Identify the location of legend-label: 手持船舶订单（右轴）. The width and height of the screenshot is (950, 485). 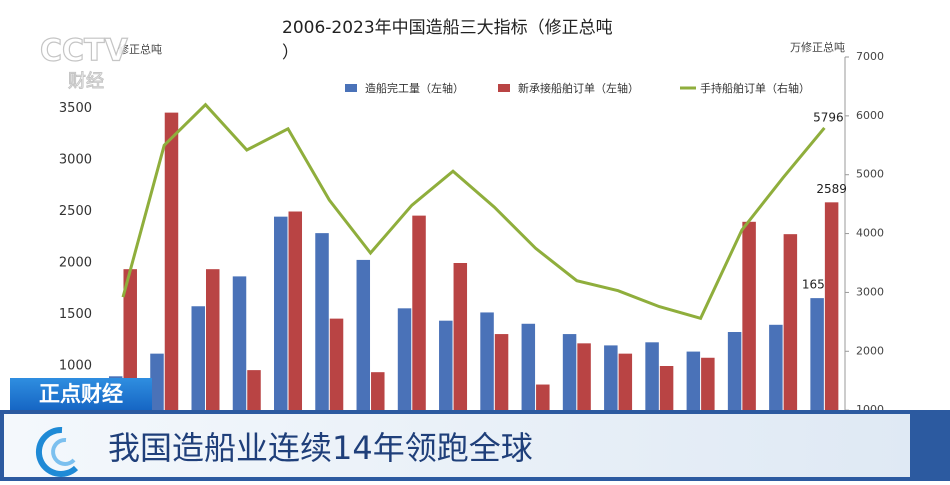
(755, 88).